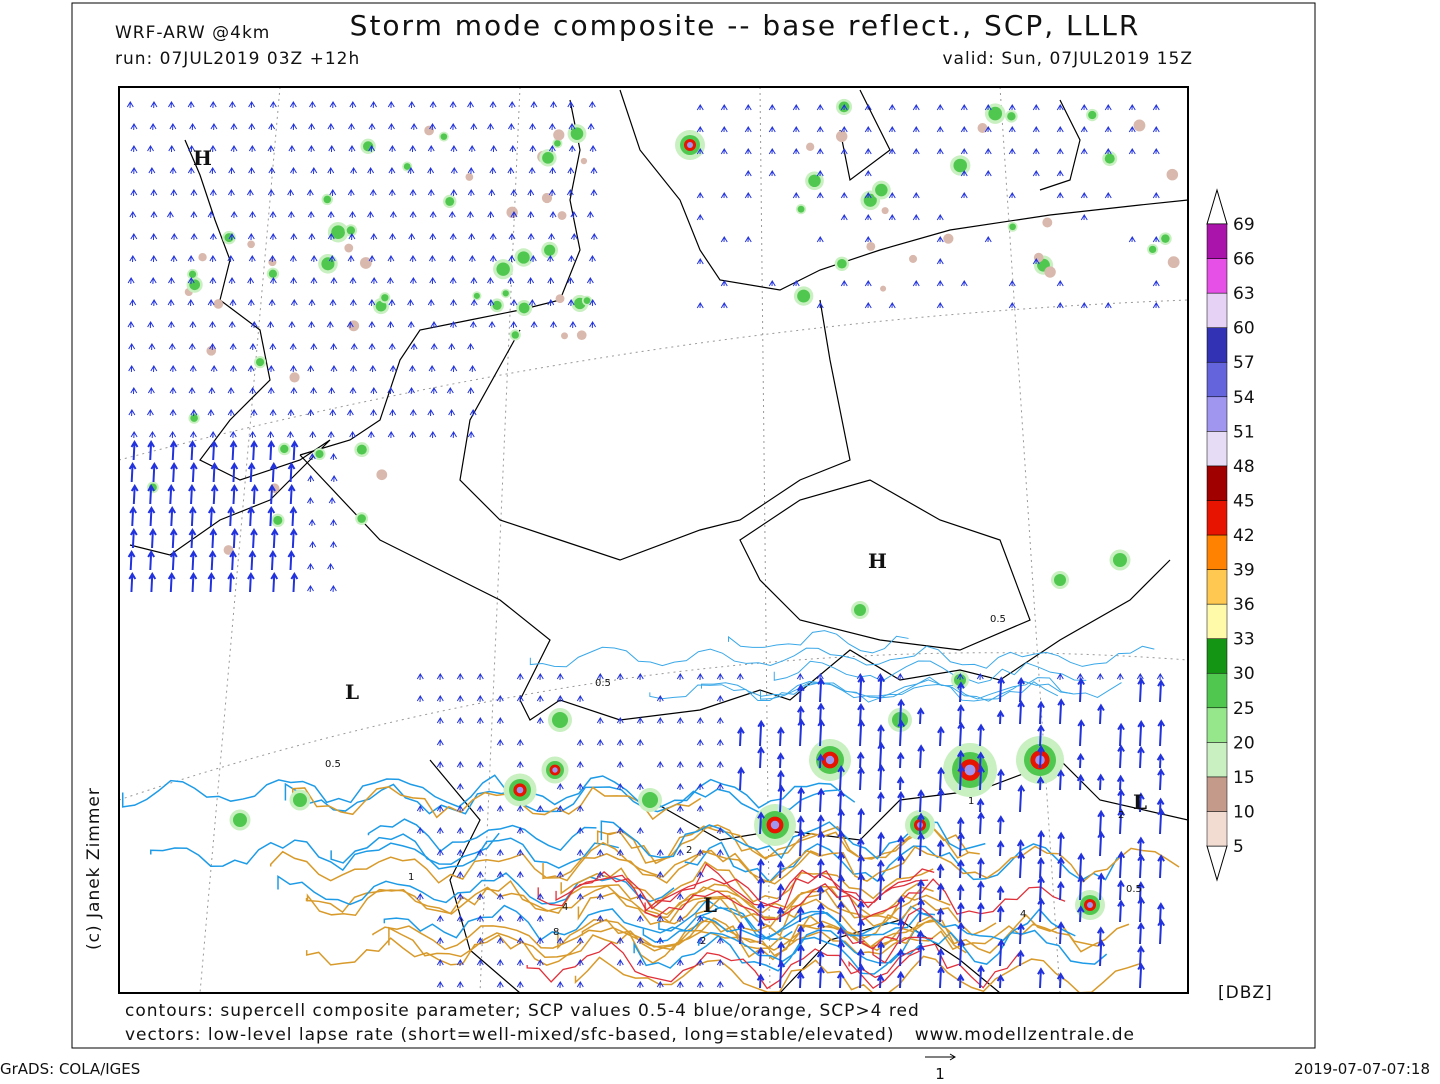 The height and width of the screenshot is (1084, 1440). Describe the element at coordinates (411, 877) in the screenshot. I see `contour-label: 1` at that location.